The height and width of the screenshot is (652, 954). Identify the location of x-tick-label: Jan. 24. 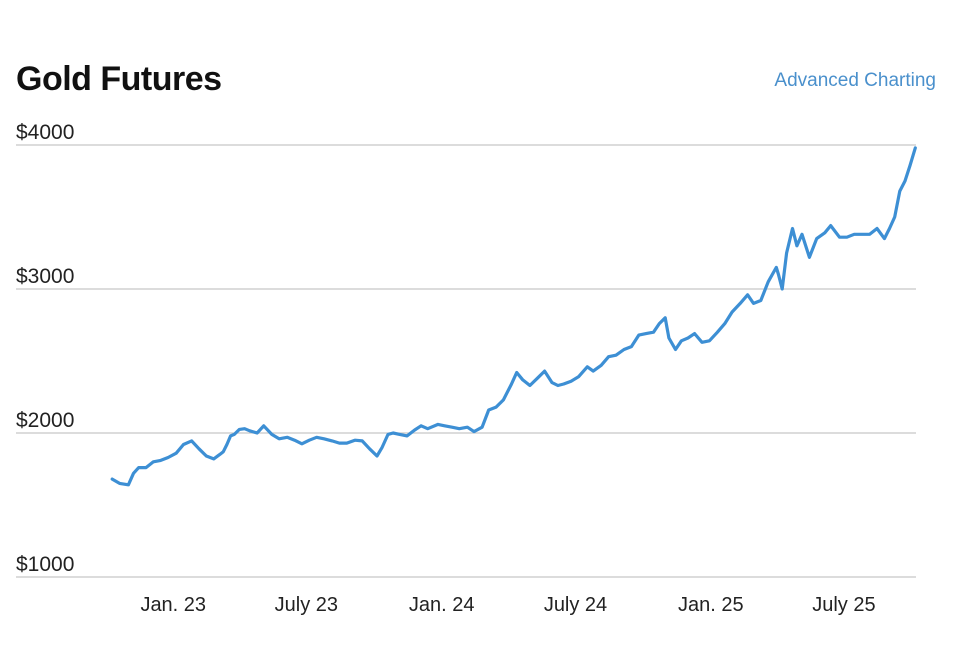
(442, 605).